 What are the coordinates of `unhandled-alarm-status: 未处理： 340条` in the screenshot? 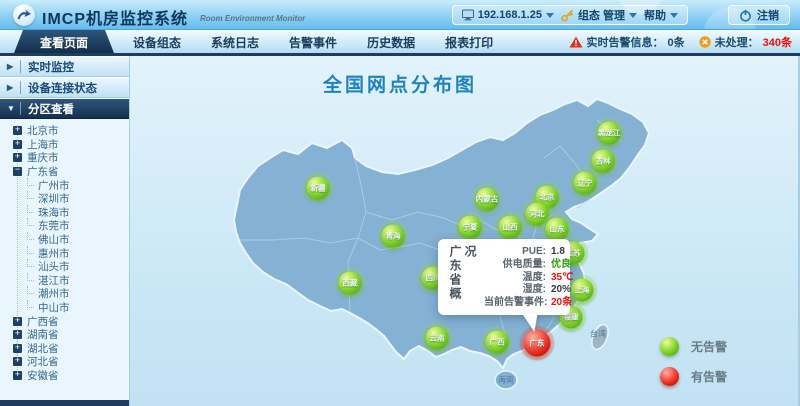 It's located at (745, 42).